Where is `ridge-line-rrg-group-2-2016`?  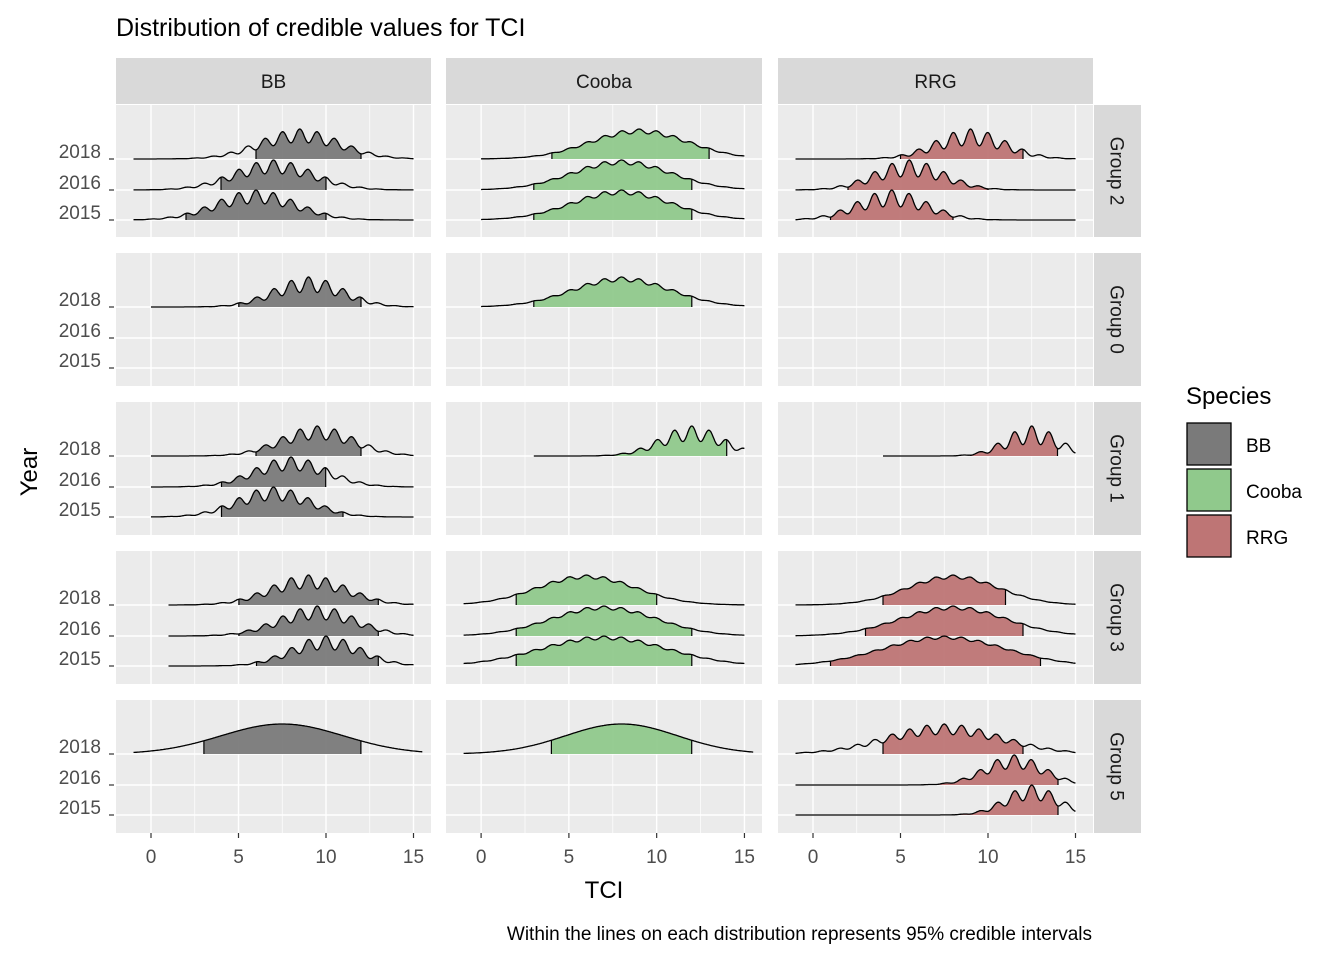
ridge-line-rrg-group-2-2016 is located at coordinates (935, 175).